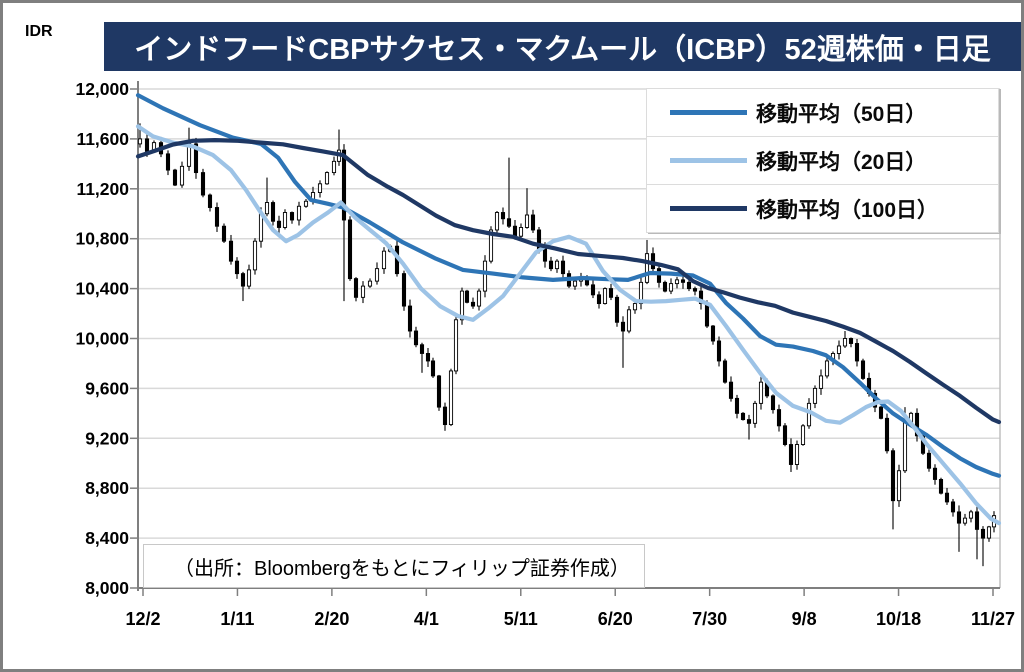 This screenshot has width=1024, height=672. What do you see at coordinates (708, 160) in the screenshot?
I see `ma20-line-swatch` at bounding box center [708, 160].